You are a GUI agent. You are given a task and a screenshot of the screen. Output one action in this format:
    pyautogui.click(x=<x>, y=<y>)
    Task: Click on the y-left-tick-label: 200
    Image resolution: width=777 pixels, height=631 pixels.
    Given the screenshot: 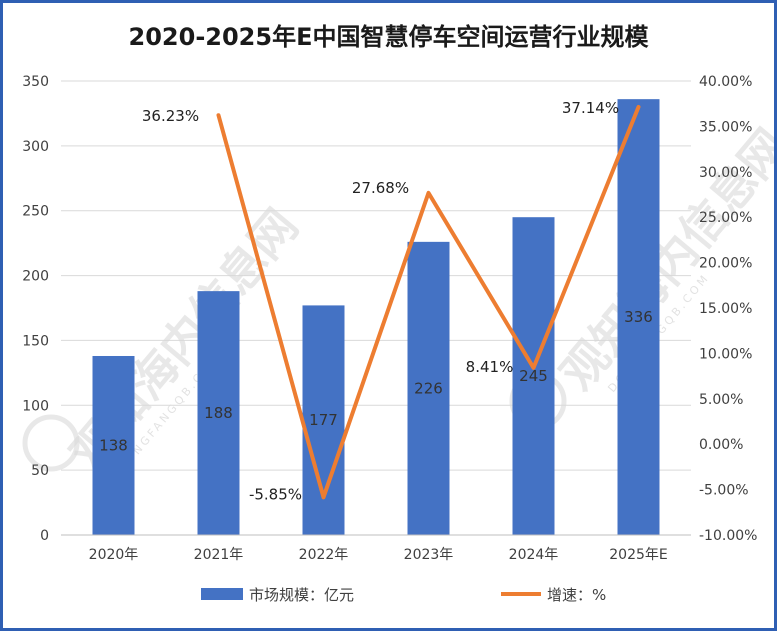 What is the action you would take?
    pyautogui.click(x=35, y=277)
    